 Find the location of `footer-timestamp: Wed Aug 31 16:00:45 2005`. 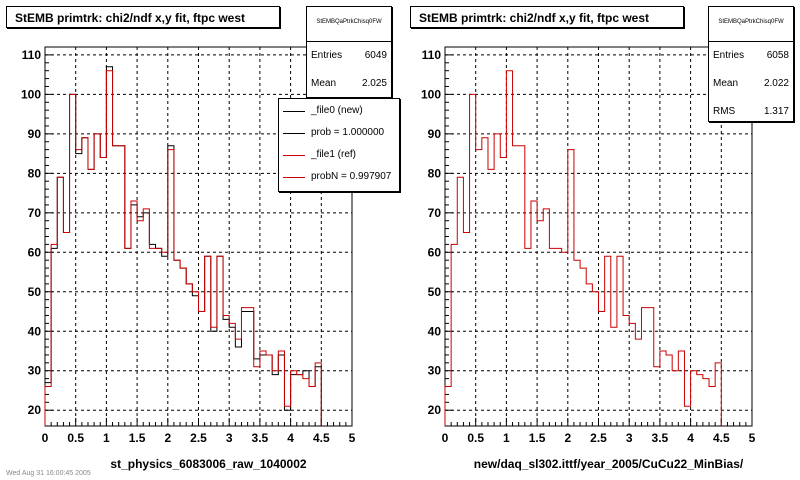

footer-timestamp: Wed Aug 31 16:00:45 2005 is located at coordinates (48, 473).